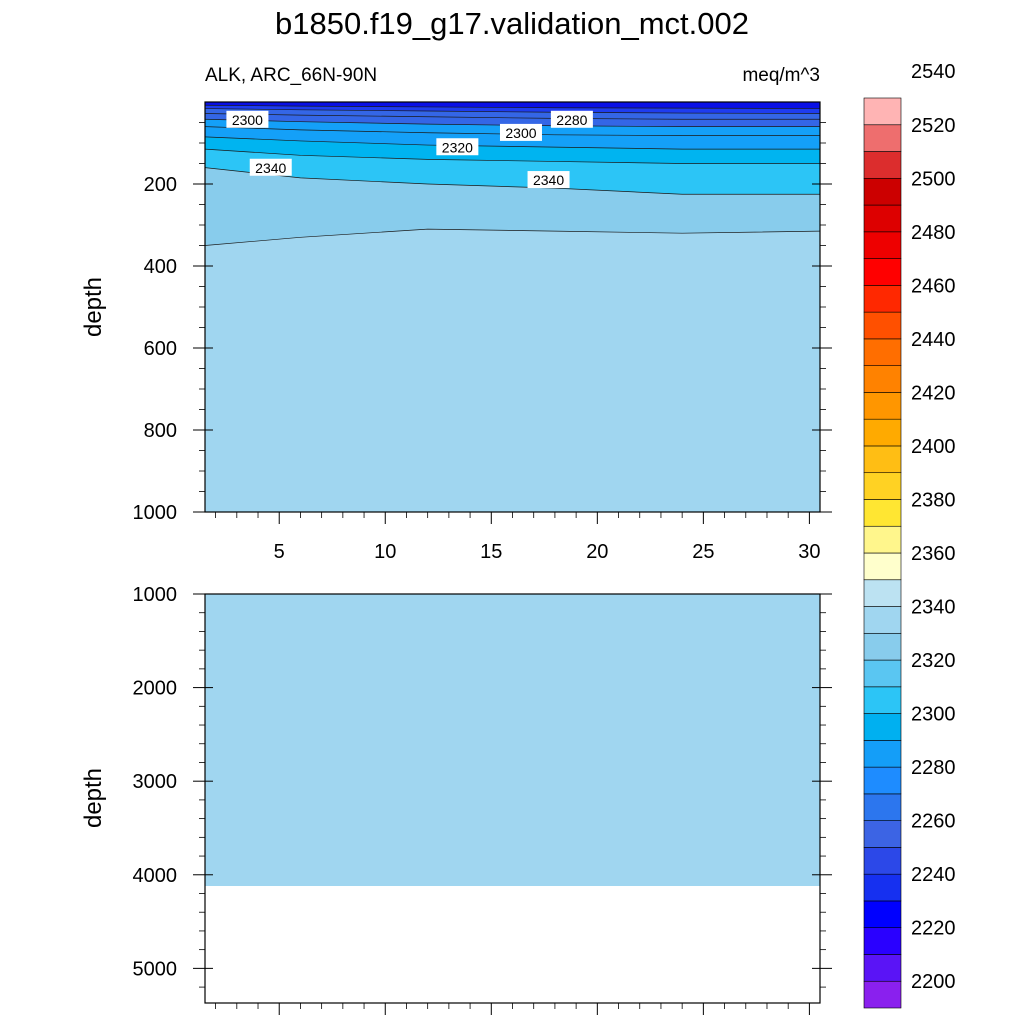 Image resolution: width=1024 pixels, height=1024 pixels. Describe the element at coordinates (933, 233) in the screenshot. I see `colorbar-label: 2480` at that location.